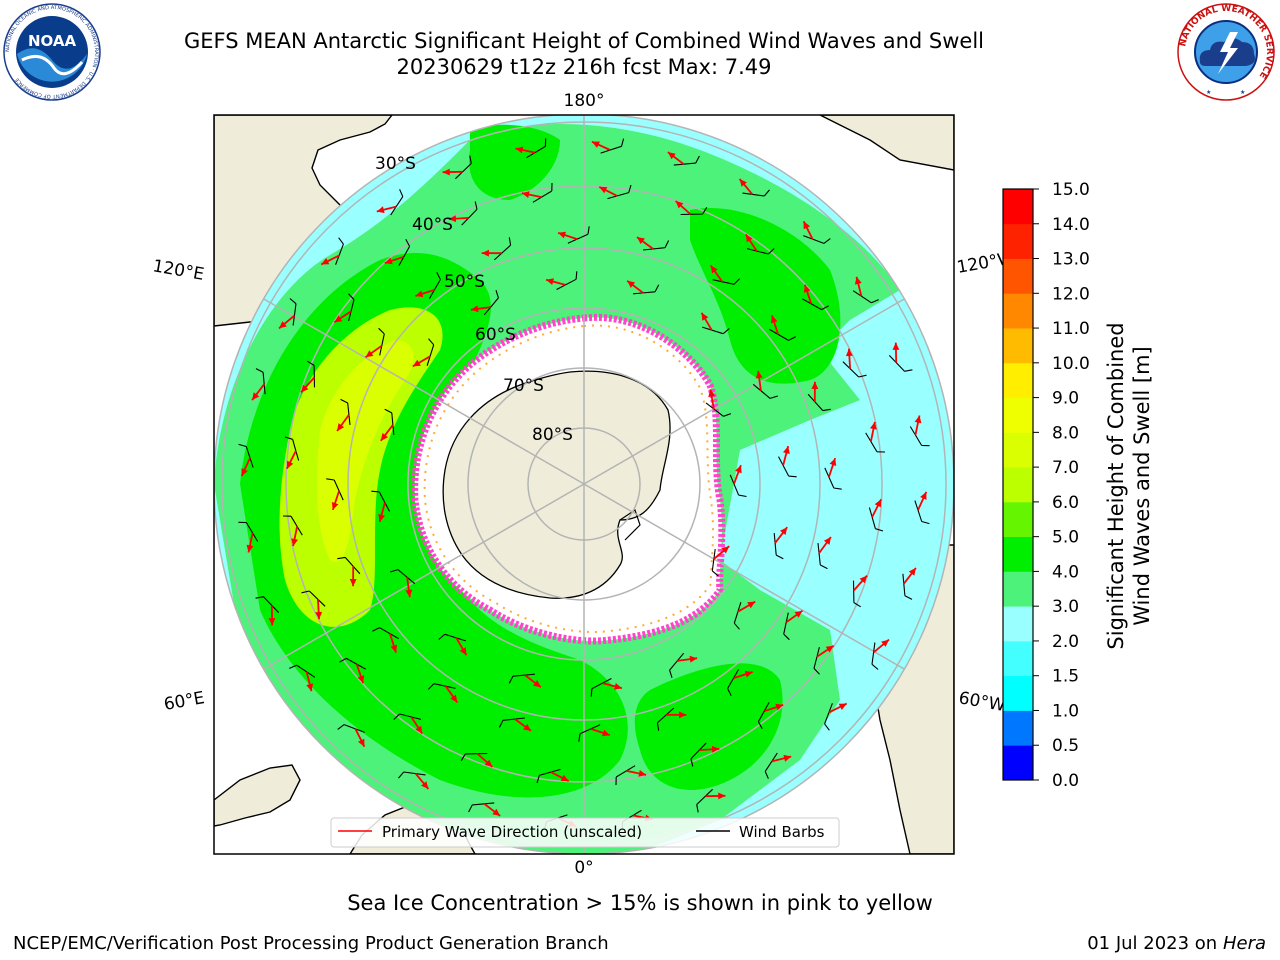  What do you see at coordinates (1226, 52) in the screenshot?
I see `nws-logo: NATIONAL WEATHER SERVICE ★ ★` at bounding box center [1226, 52].